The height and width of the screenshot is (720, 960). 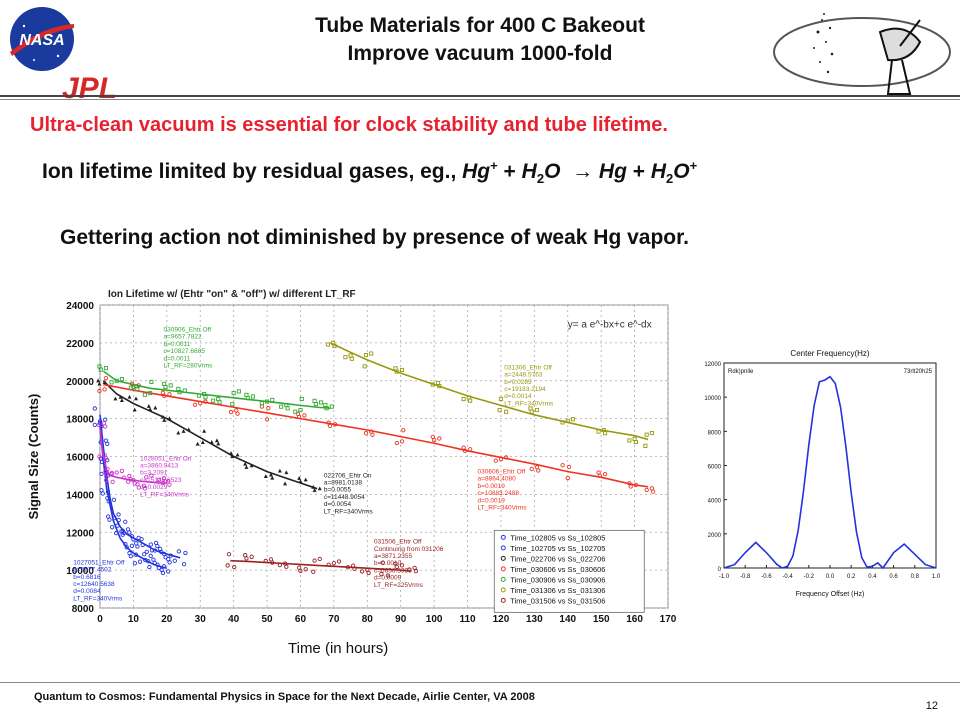 I want to click on y-tick-label: 12000, so click(x=712, y=365).